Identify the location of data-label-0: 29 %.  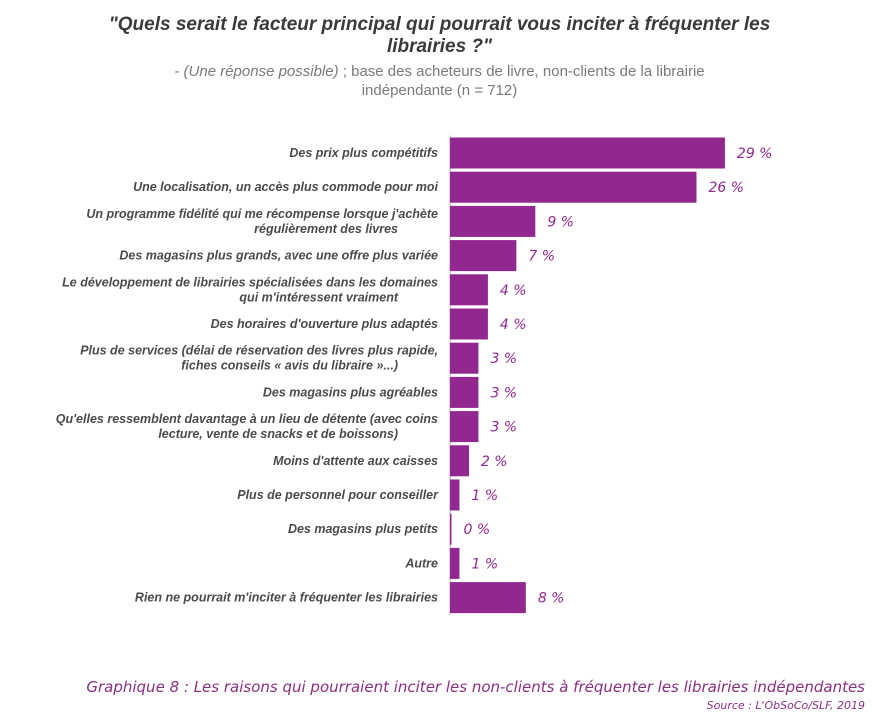
(755, 154).